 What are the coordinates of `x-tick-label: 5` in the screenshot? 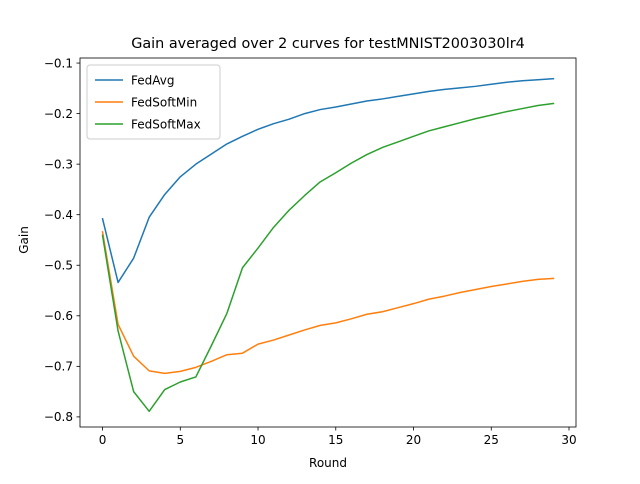 It's located at (180, 440).